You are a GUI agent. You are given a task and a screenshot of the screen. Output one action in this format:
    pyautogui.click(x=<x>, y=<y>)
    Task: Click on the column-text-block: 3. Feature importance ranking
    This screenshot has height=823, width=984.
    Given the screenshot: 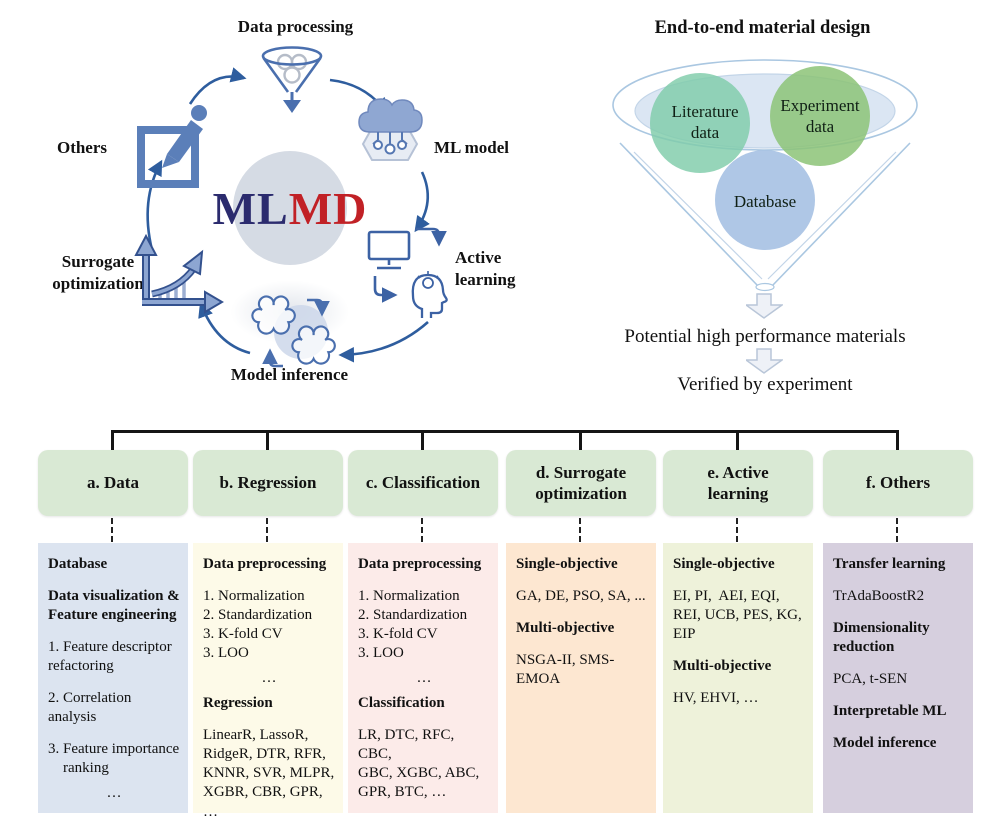 What is the action you would take?
    pyautogui.click(x=114, y=759)
    